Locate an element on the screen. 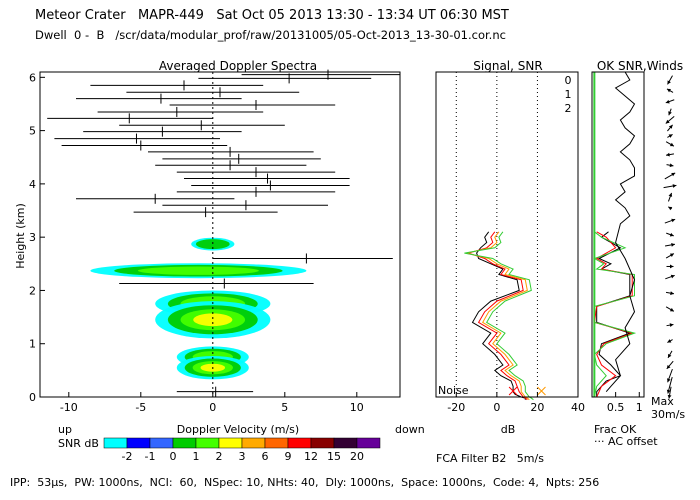  frac-ok-frame is located at coordinates (618, 234).